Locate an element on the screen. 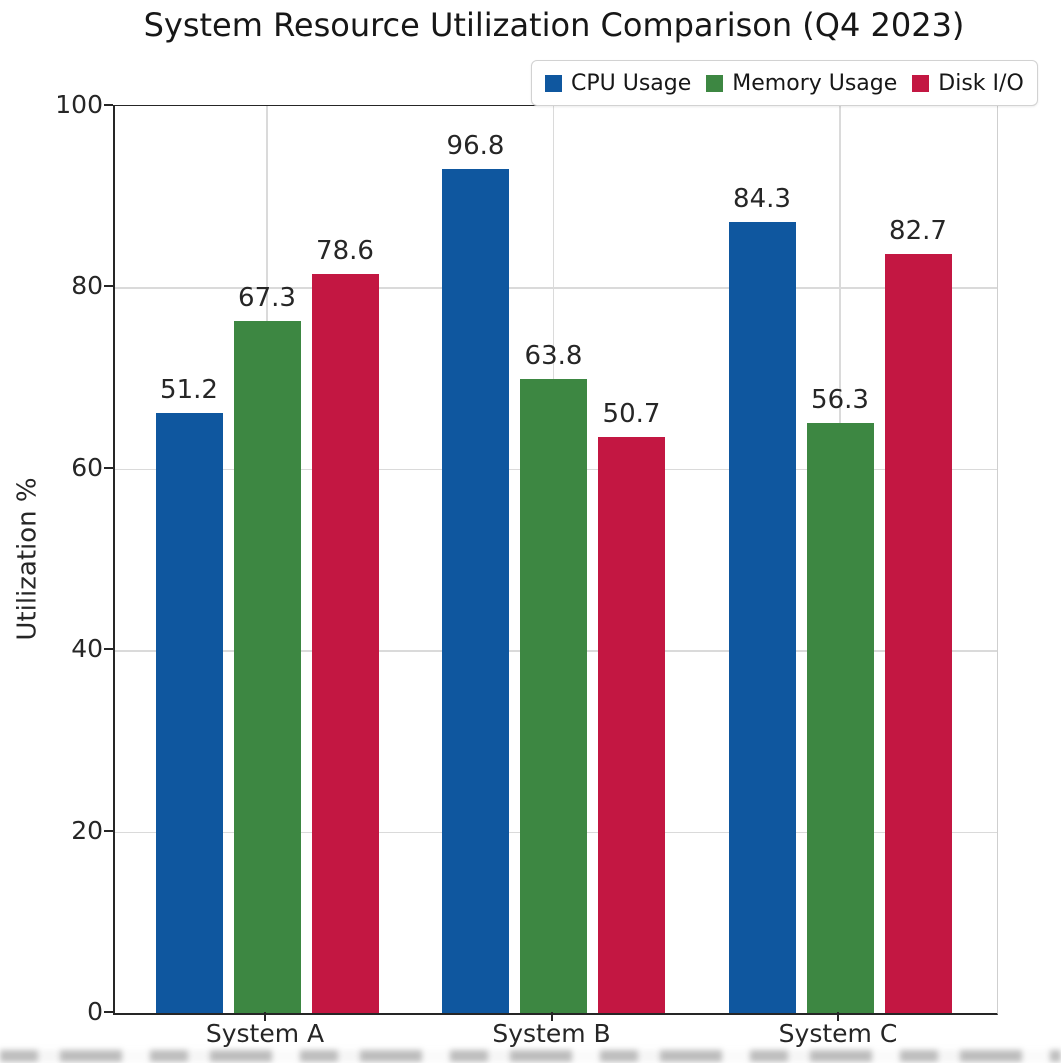  bar-value-label: 82.7 is located at coordinates (918, 230).